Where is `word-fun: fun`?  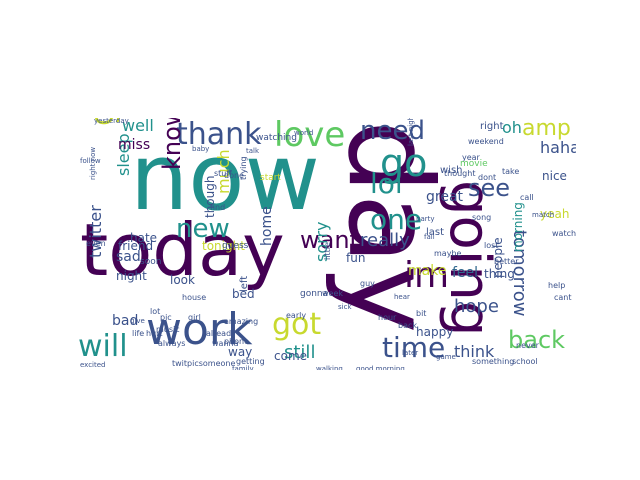
word-fun: fun is located at coordinates (356, 258).